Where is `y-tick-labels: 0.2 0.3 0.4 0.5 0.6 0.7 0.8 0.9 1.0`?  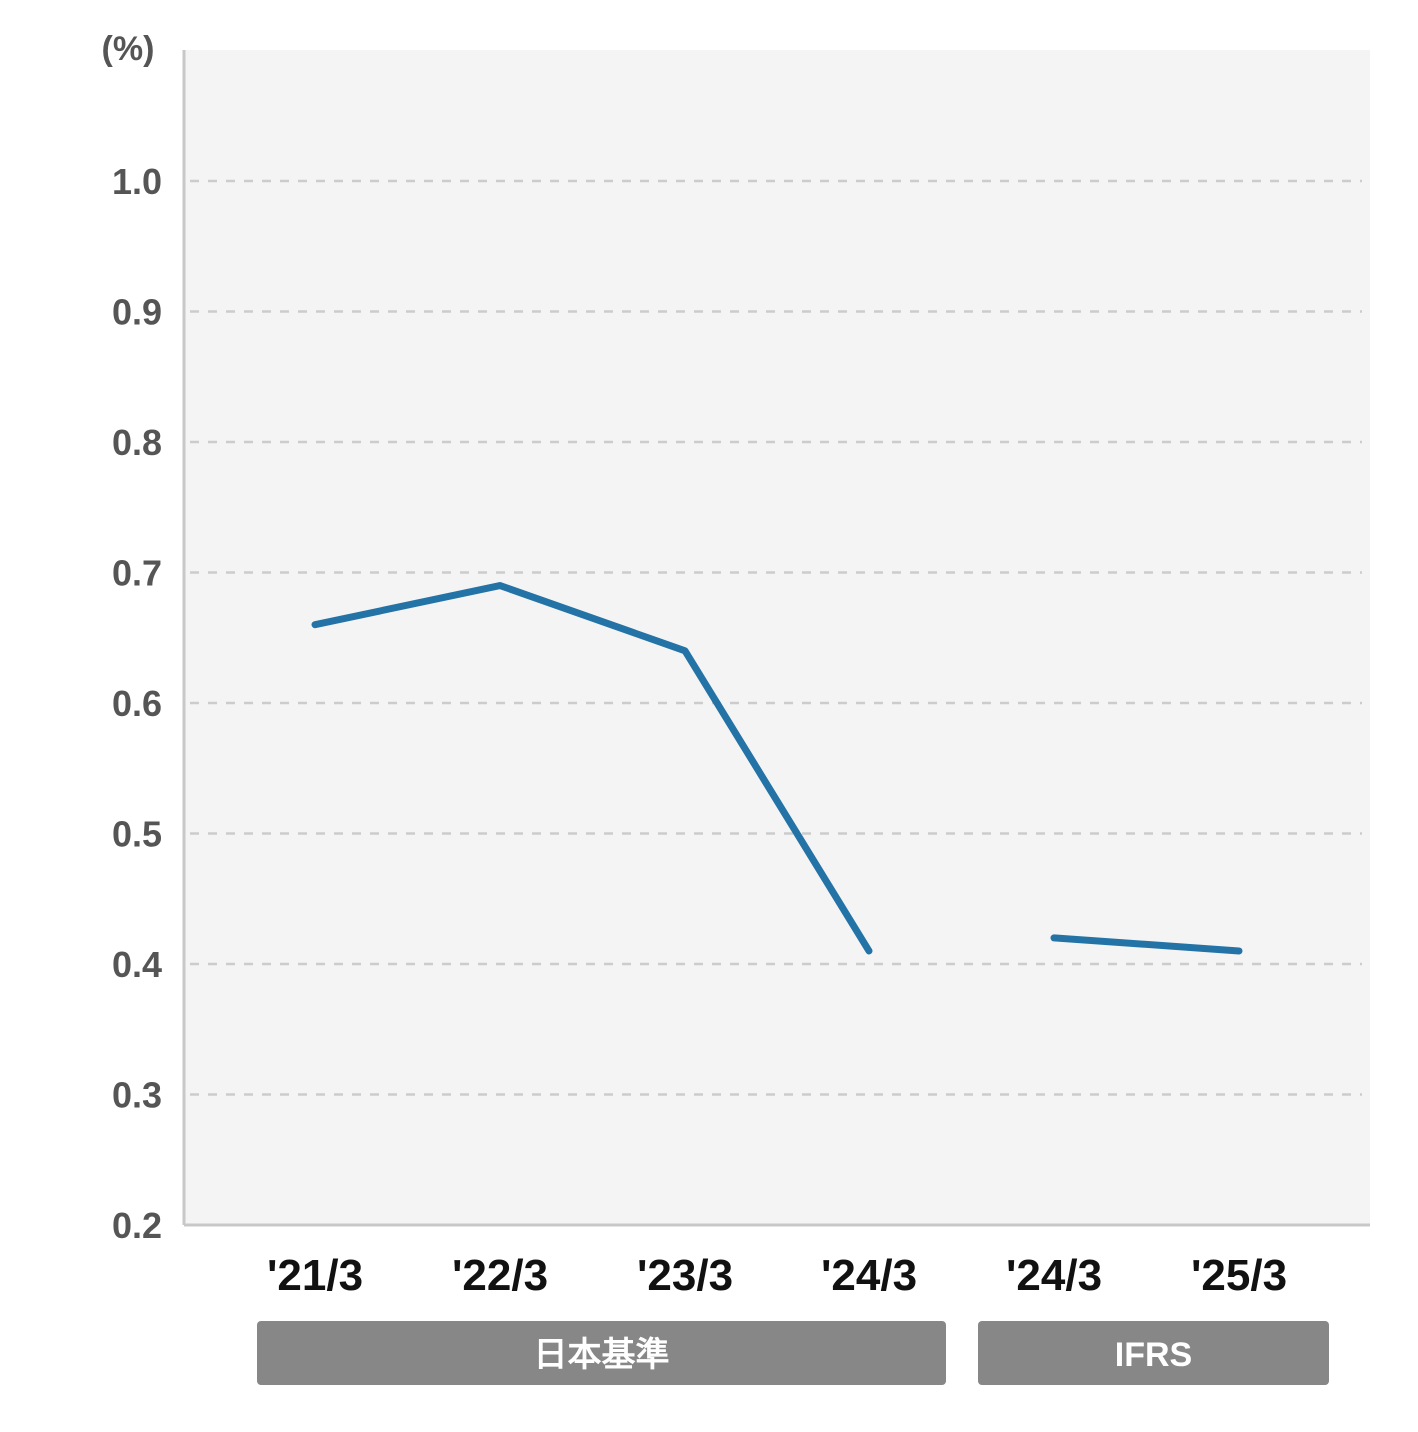
y-tick-labels: 0.2 0.3 0.4 0.5 0.6 0.7 0.8 0.9 1.0 is located at coordinates (137, 703).